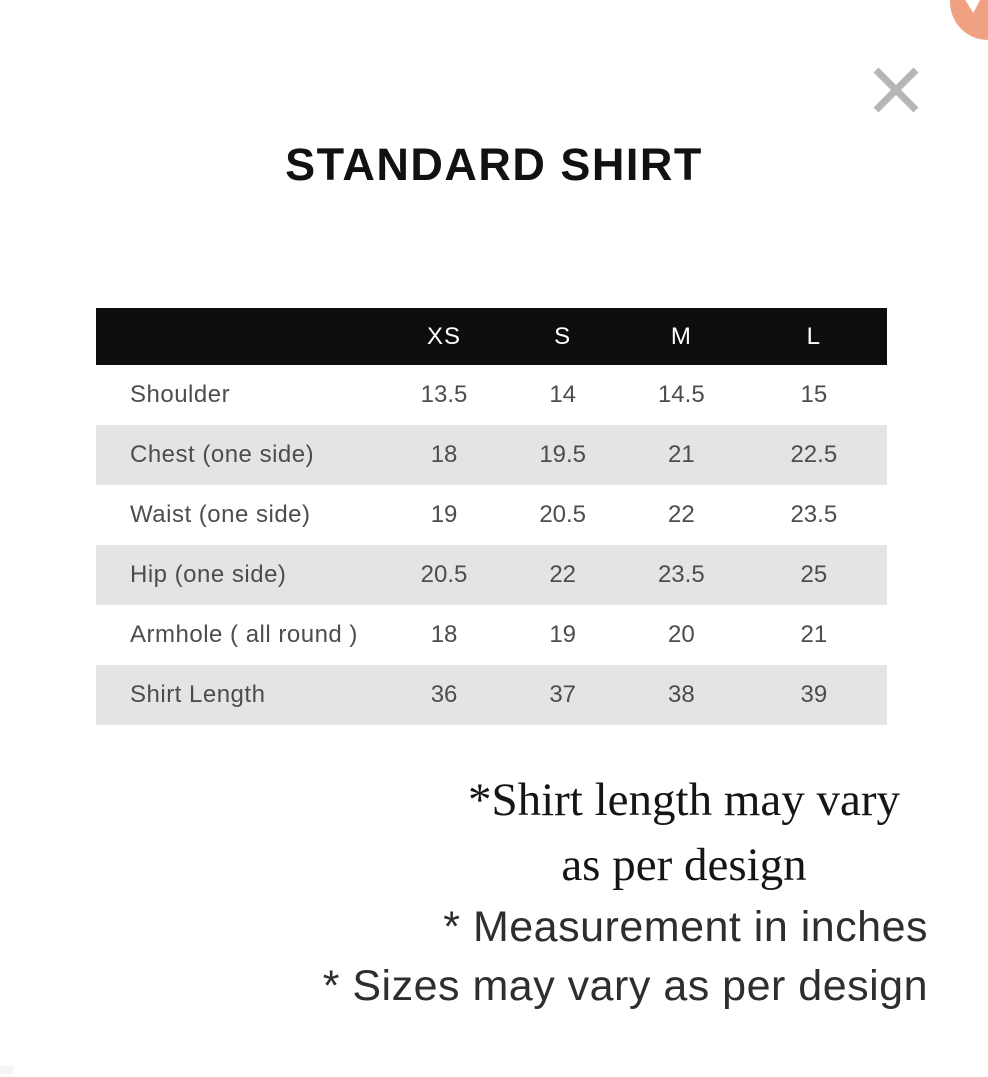  Describe the element at coordinates (684, 800) in the screenshot. I see `footnote-line: *Shirt length may vary` at that location.